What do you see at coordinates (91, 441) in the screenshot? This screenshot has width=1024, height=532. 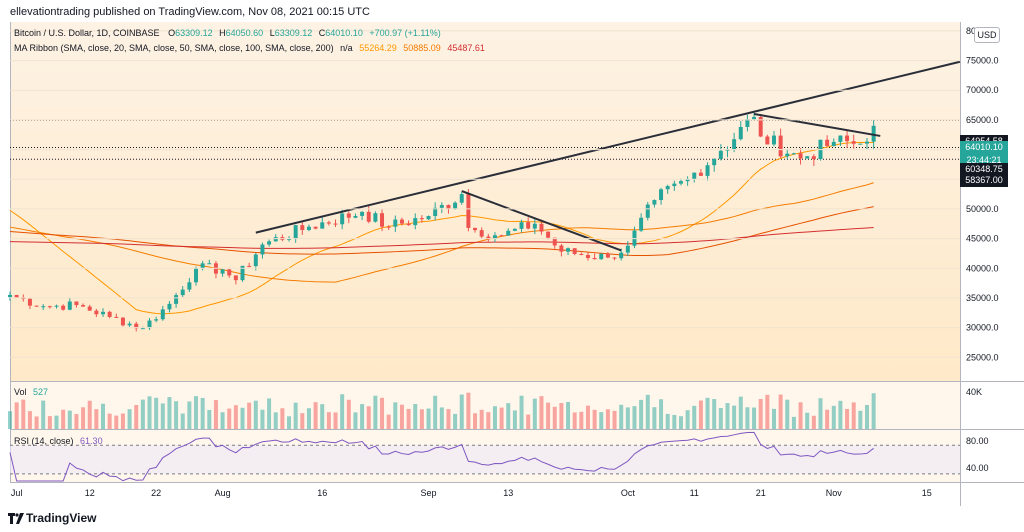 I see `rsi-value: 61.30` at bounding box center [91, 441].